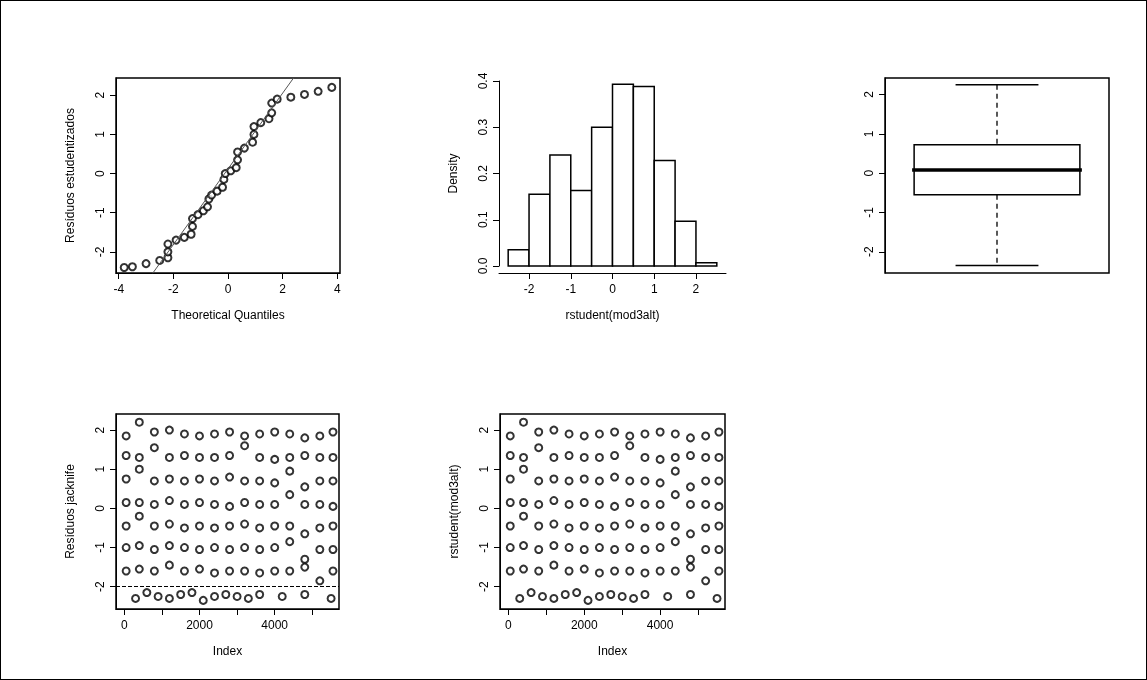  I want to click on x-axis-title: Theoretical Quantiles, so click(228, 315).